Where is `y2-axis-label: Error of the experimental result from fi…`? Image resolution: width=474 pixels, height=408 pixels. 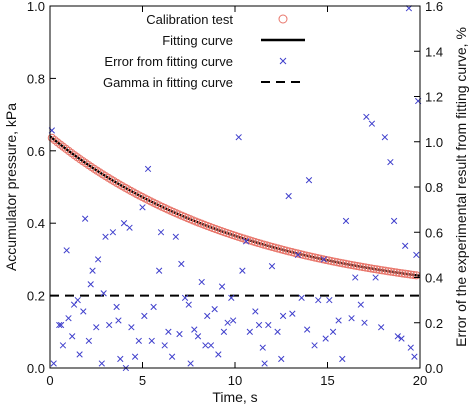 y2-axis-label: Error of the experimental result from fi… is located at coordinates (461, 187).